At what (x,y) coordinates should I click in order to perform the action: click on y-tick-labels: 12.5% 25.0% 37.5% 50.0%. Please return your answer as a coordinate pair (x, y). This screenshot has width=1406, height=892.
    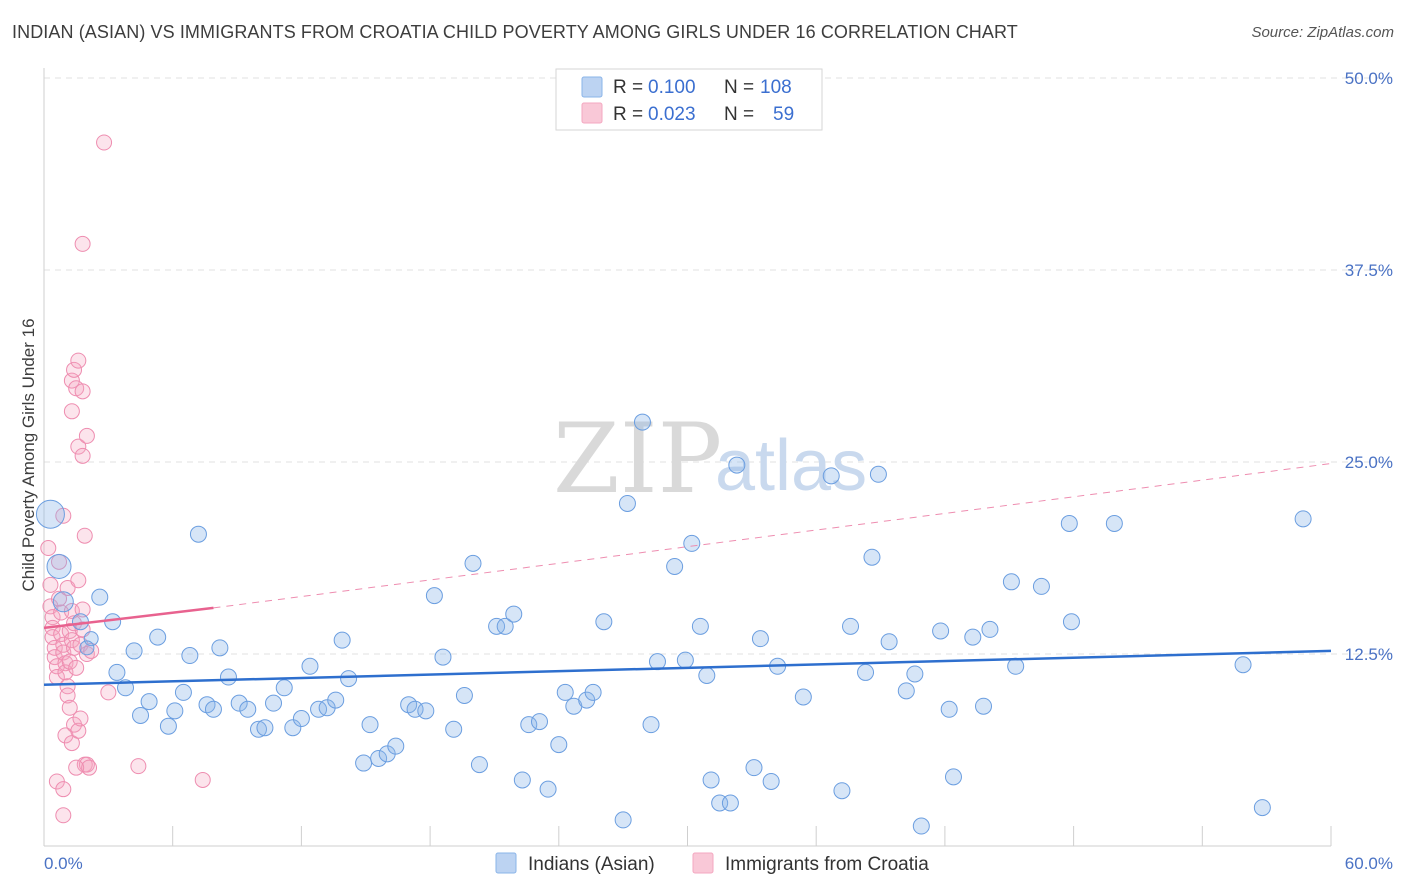
    Looking at the image, I should click on (1369, 366).